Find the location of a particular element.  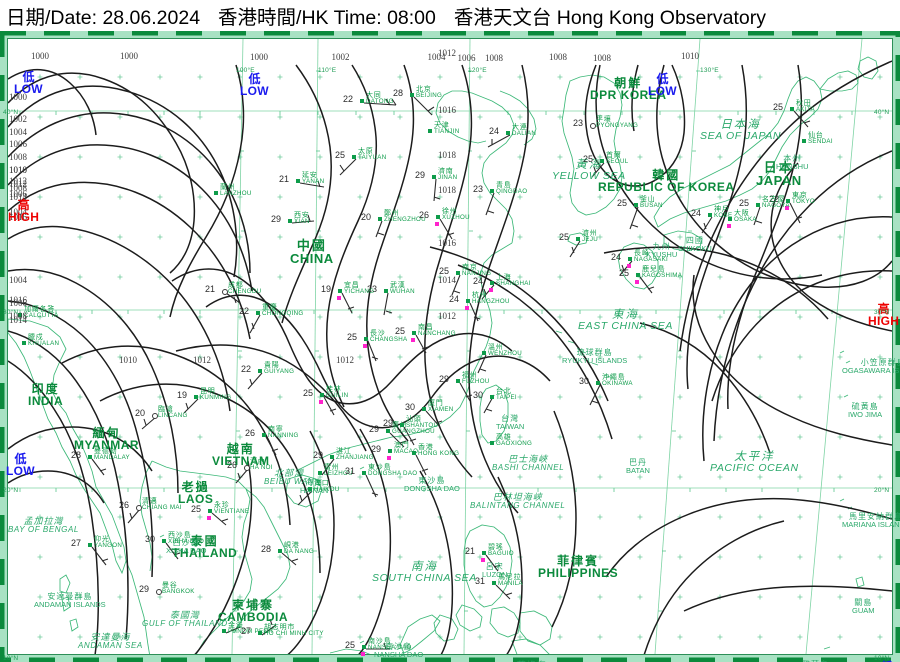

station-name-en: CHENGDU is located at coordinates (245, 292).